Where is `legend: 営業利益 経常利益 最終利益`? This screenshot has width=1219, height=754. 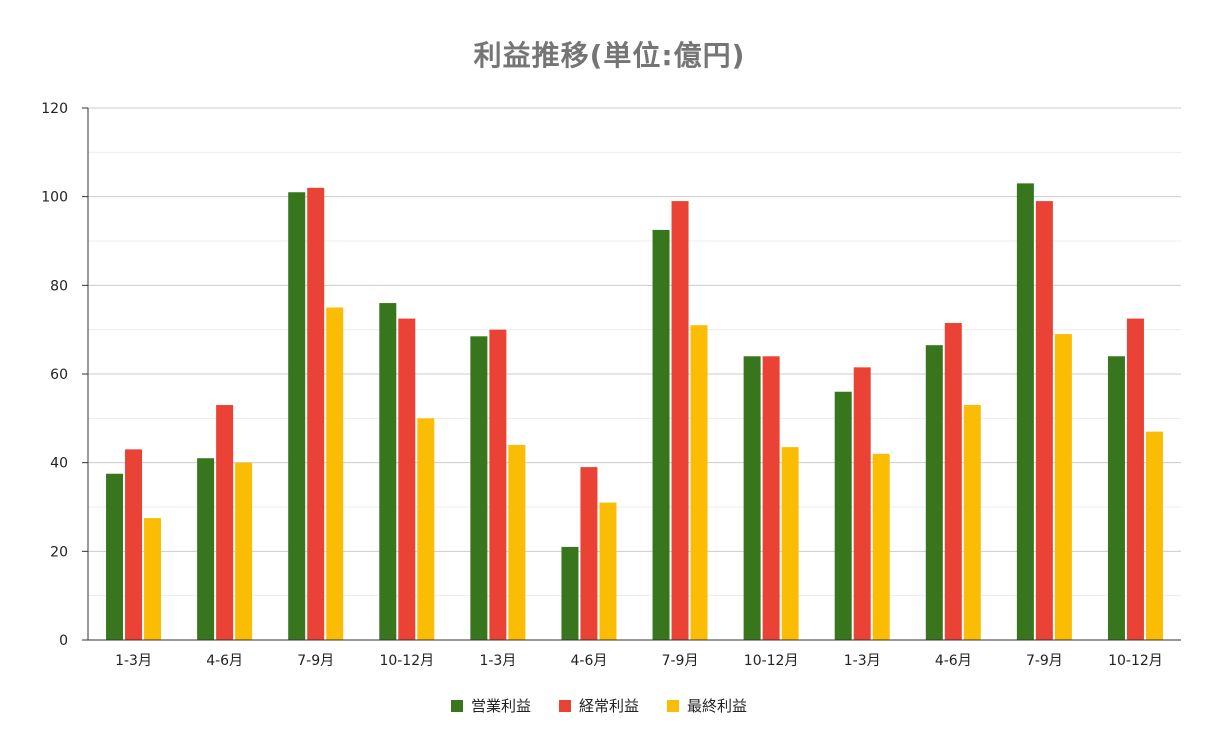 legend: 営業利益 経常利益 最終利益 is located at coordinates (599, 706).